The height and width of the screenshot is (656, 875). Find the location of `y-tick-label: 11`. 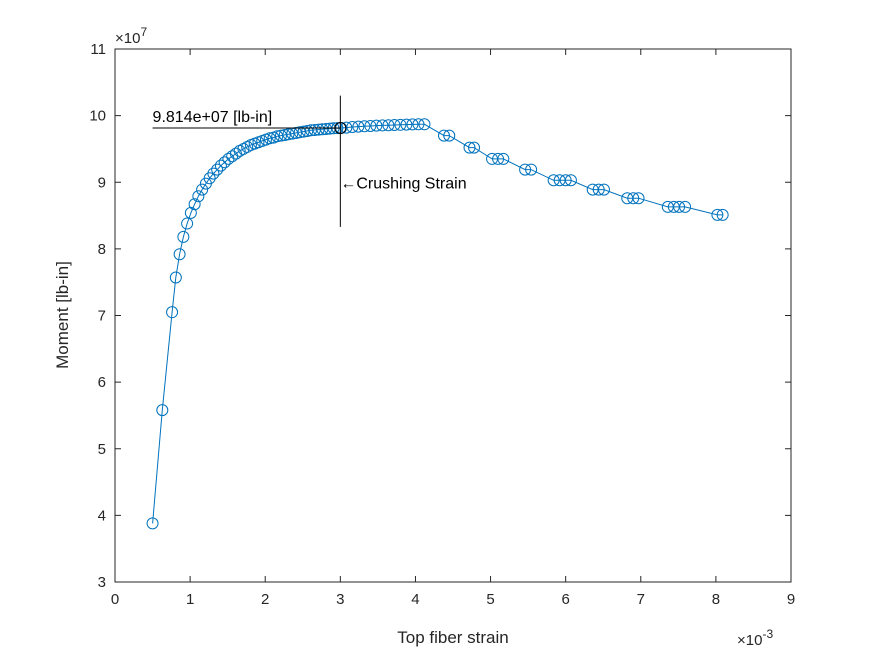

y-tick-label: 11 is located at coordinates (98, 49).